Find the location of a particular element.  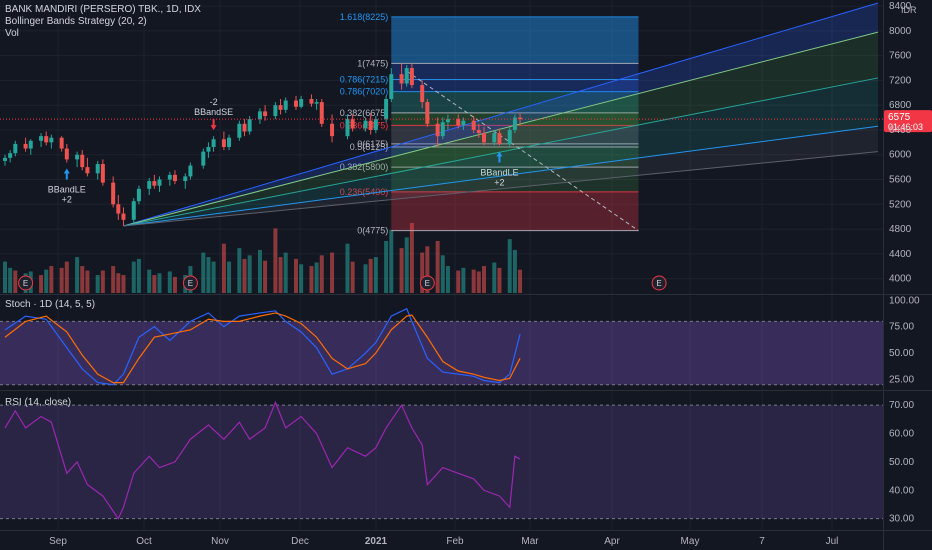

indicator-volume-label: Vol is located at coordinates (12, 33).